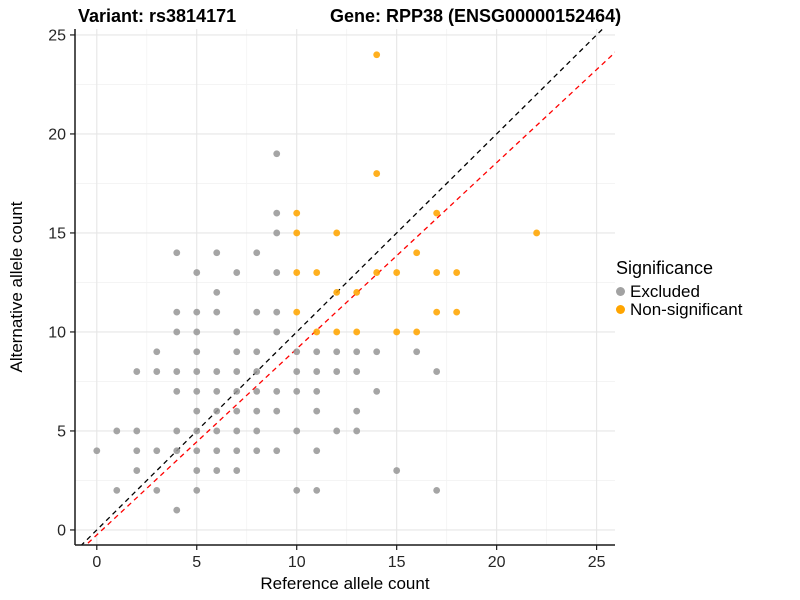  I want to click on x-tick-label: 5, so click(196, 562).